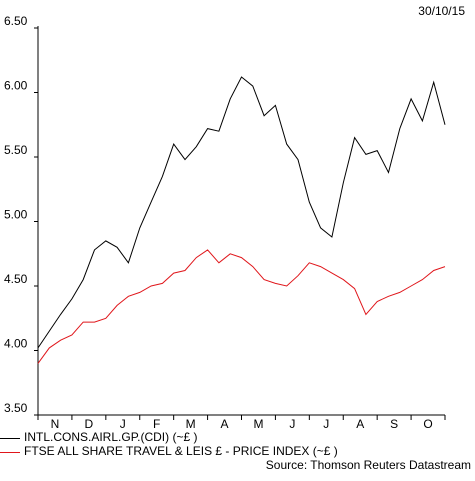  I want to click on x-tick-label: F, so click(156, 424).